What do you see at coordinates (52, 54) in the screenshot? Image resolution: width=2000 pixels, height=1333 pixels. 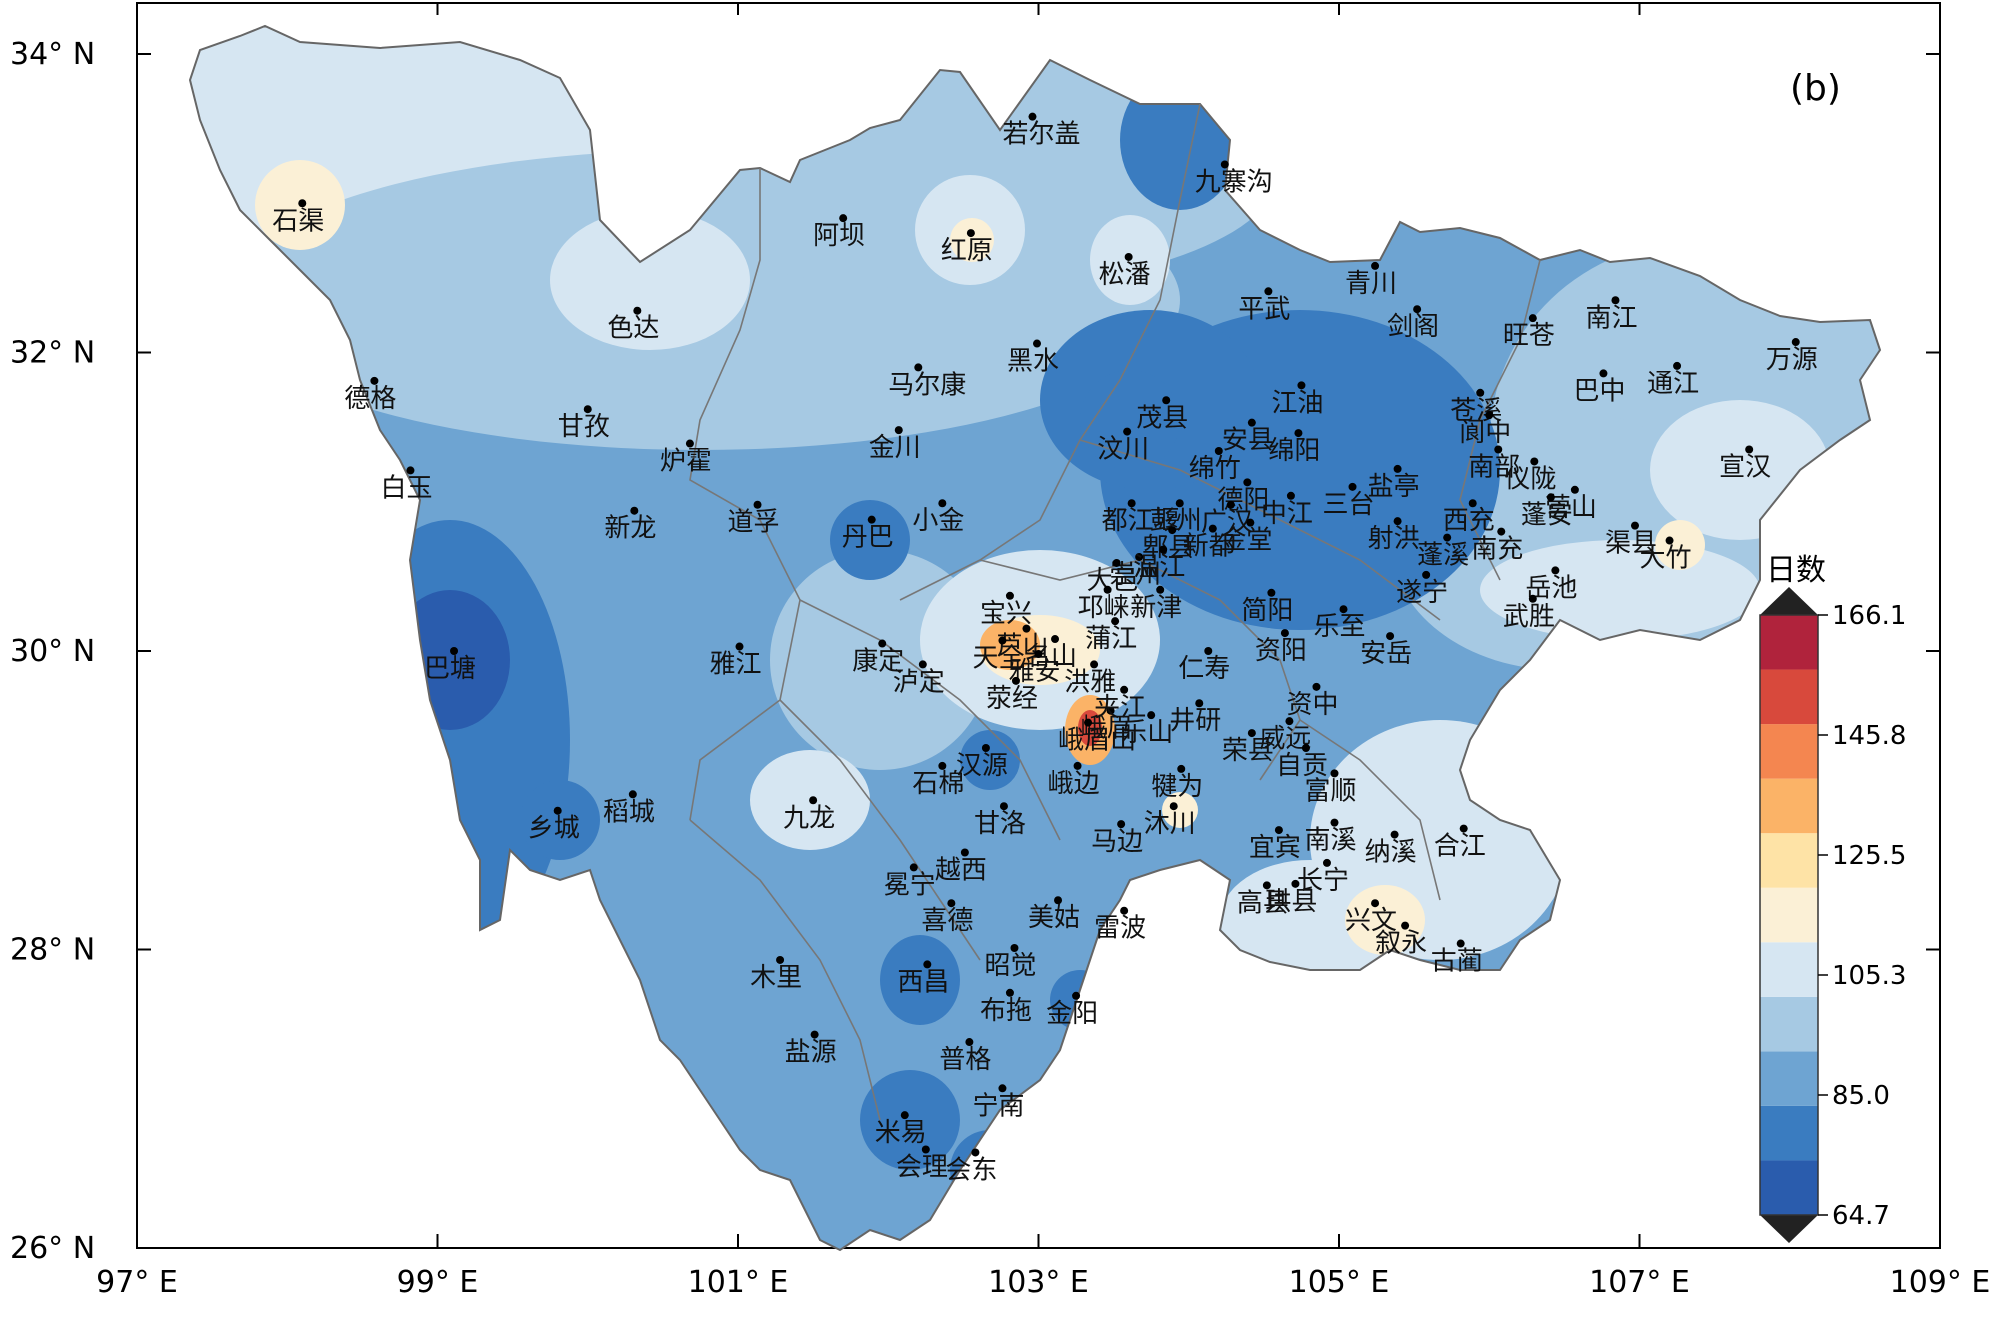 I see `lat-tick-label: 34° N` at bounding box center [52, 54].